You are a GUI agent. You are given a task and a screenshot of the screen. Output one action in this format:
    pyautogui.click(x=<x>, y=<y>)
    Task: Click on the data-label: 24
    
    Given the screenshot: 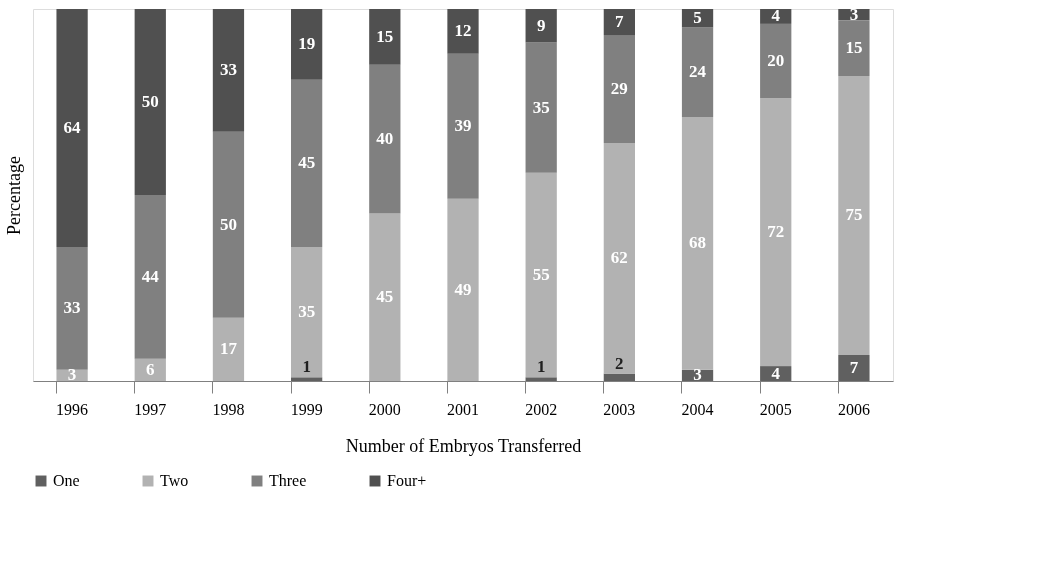 What is the action you would take?
    pyautogui.click(x=698, y=72)
    